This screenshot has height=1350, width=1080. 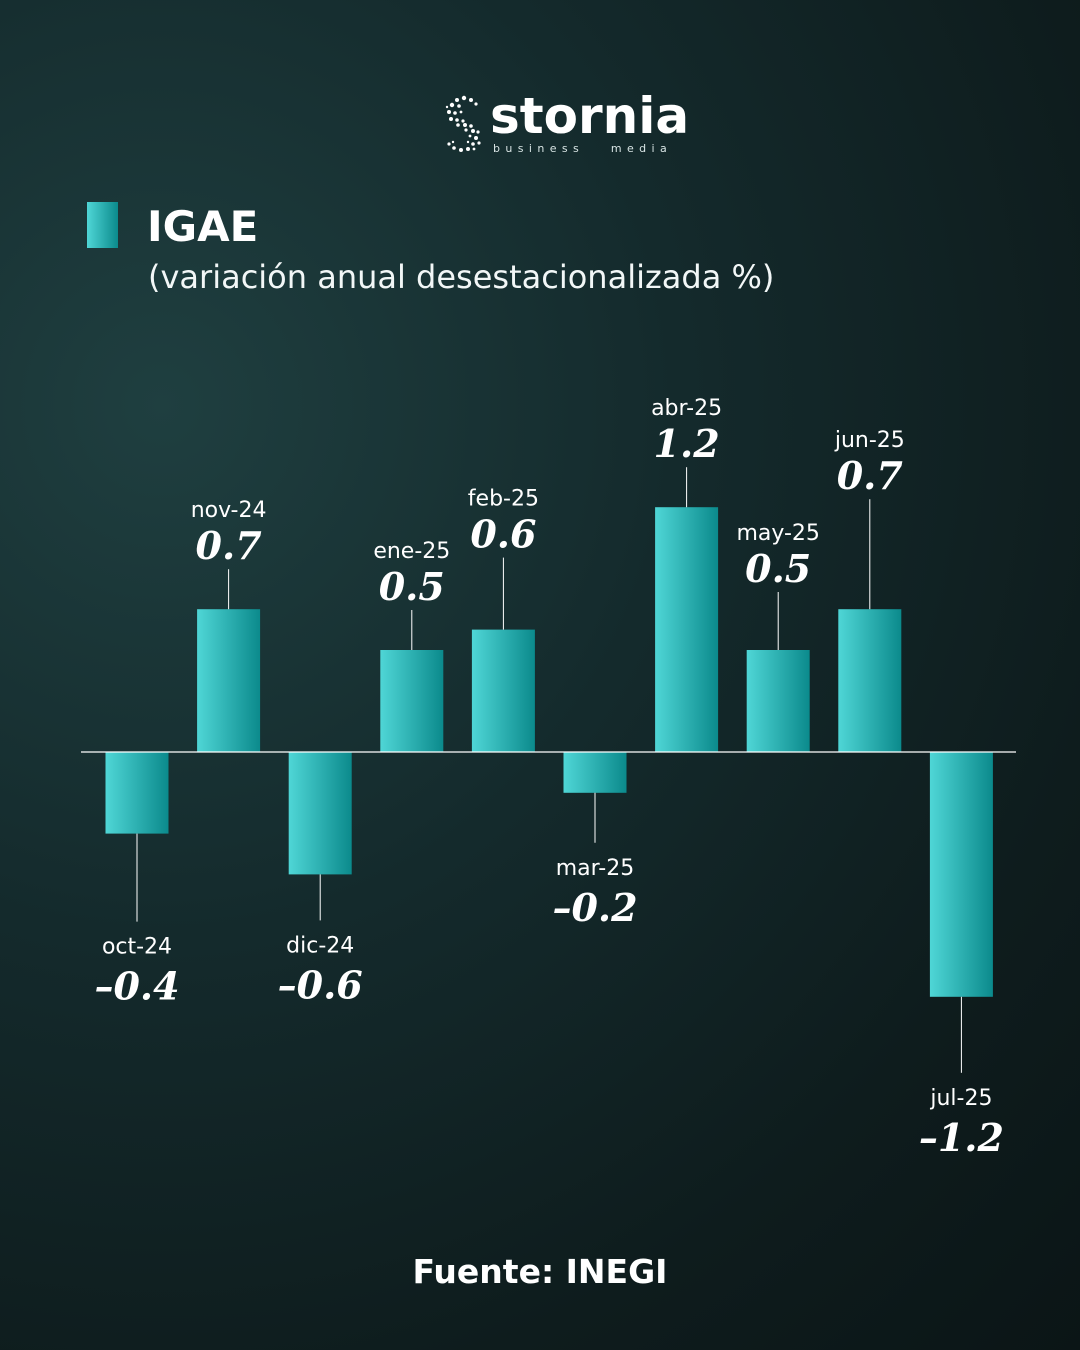 I want to click on category-label: nov-24, so click(x=229, y=510).